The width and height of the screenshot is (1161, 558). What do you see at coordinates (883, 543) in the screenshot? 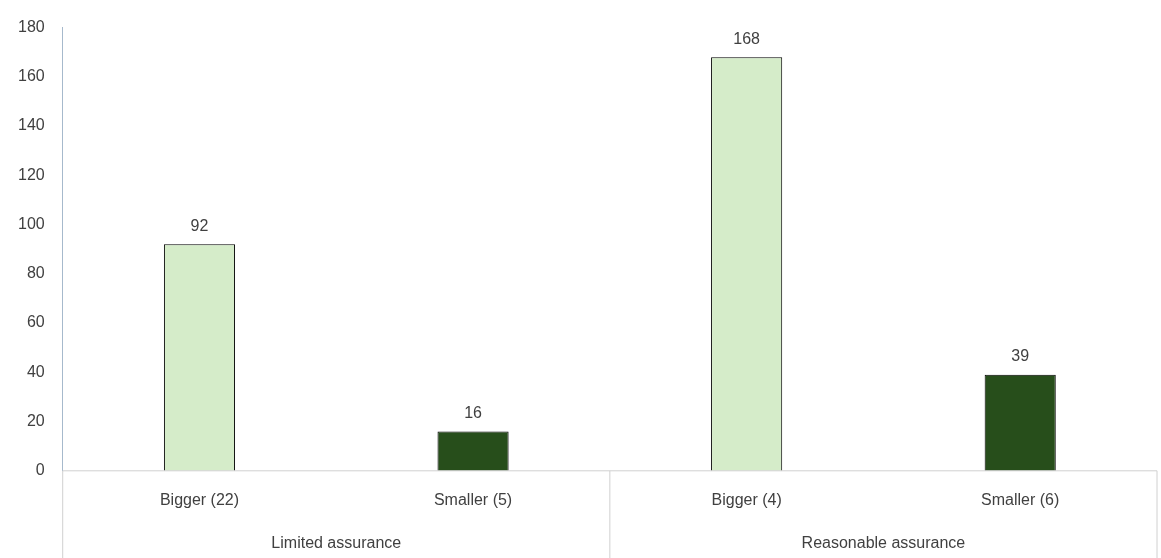
I see `text: Reasonable assurance` at bounding box center [883, 543].